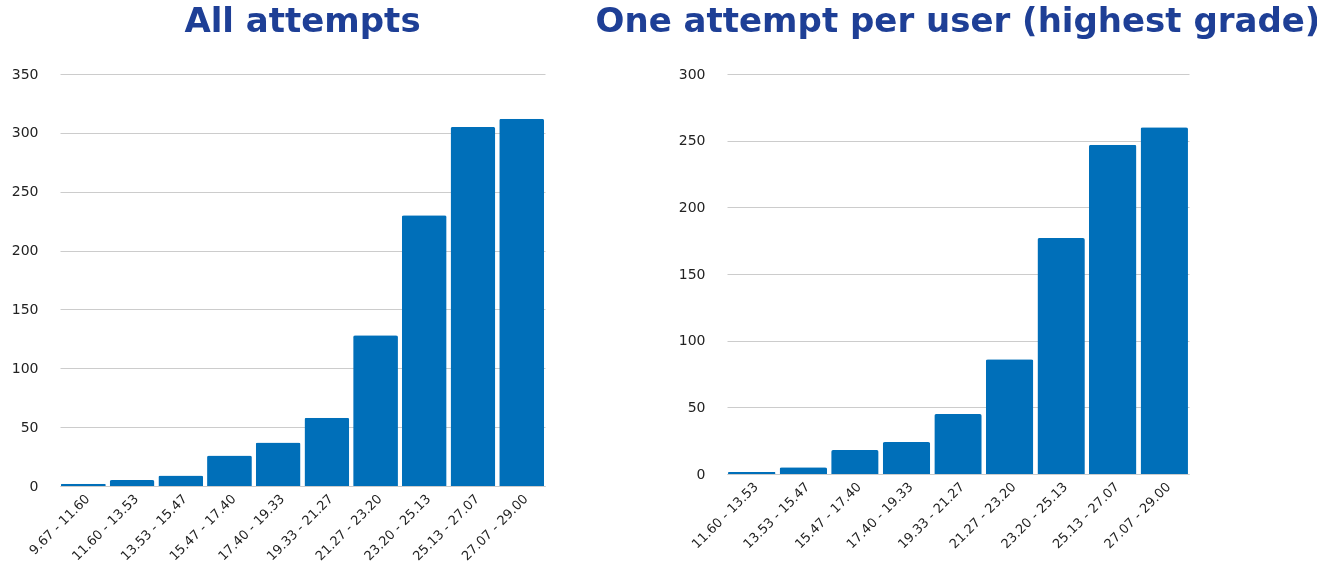 Image resolution: width=1317 pixels, height=581 pixels. What do you see at coordinates (956, 20) in the screenshot?
I see `chart-title: One attempt per user (highest grade)` at bounding box center [956, 20].